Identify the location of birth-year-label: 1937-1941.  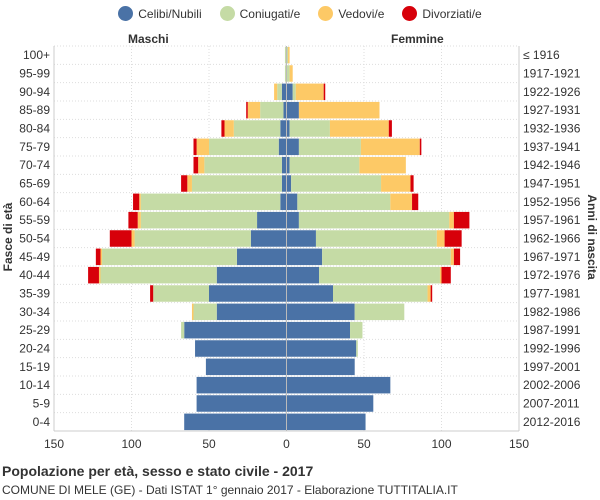
(552, 147).